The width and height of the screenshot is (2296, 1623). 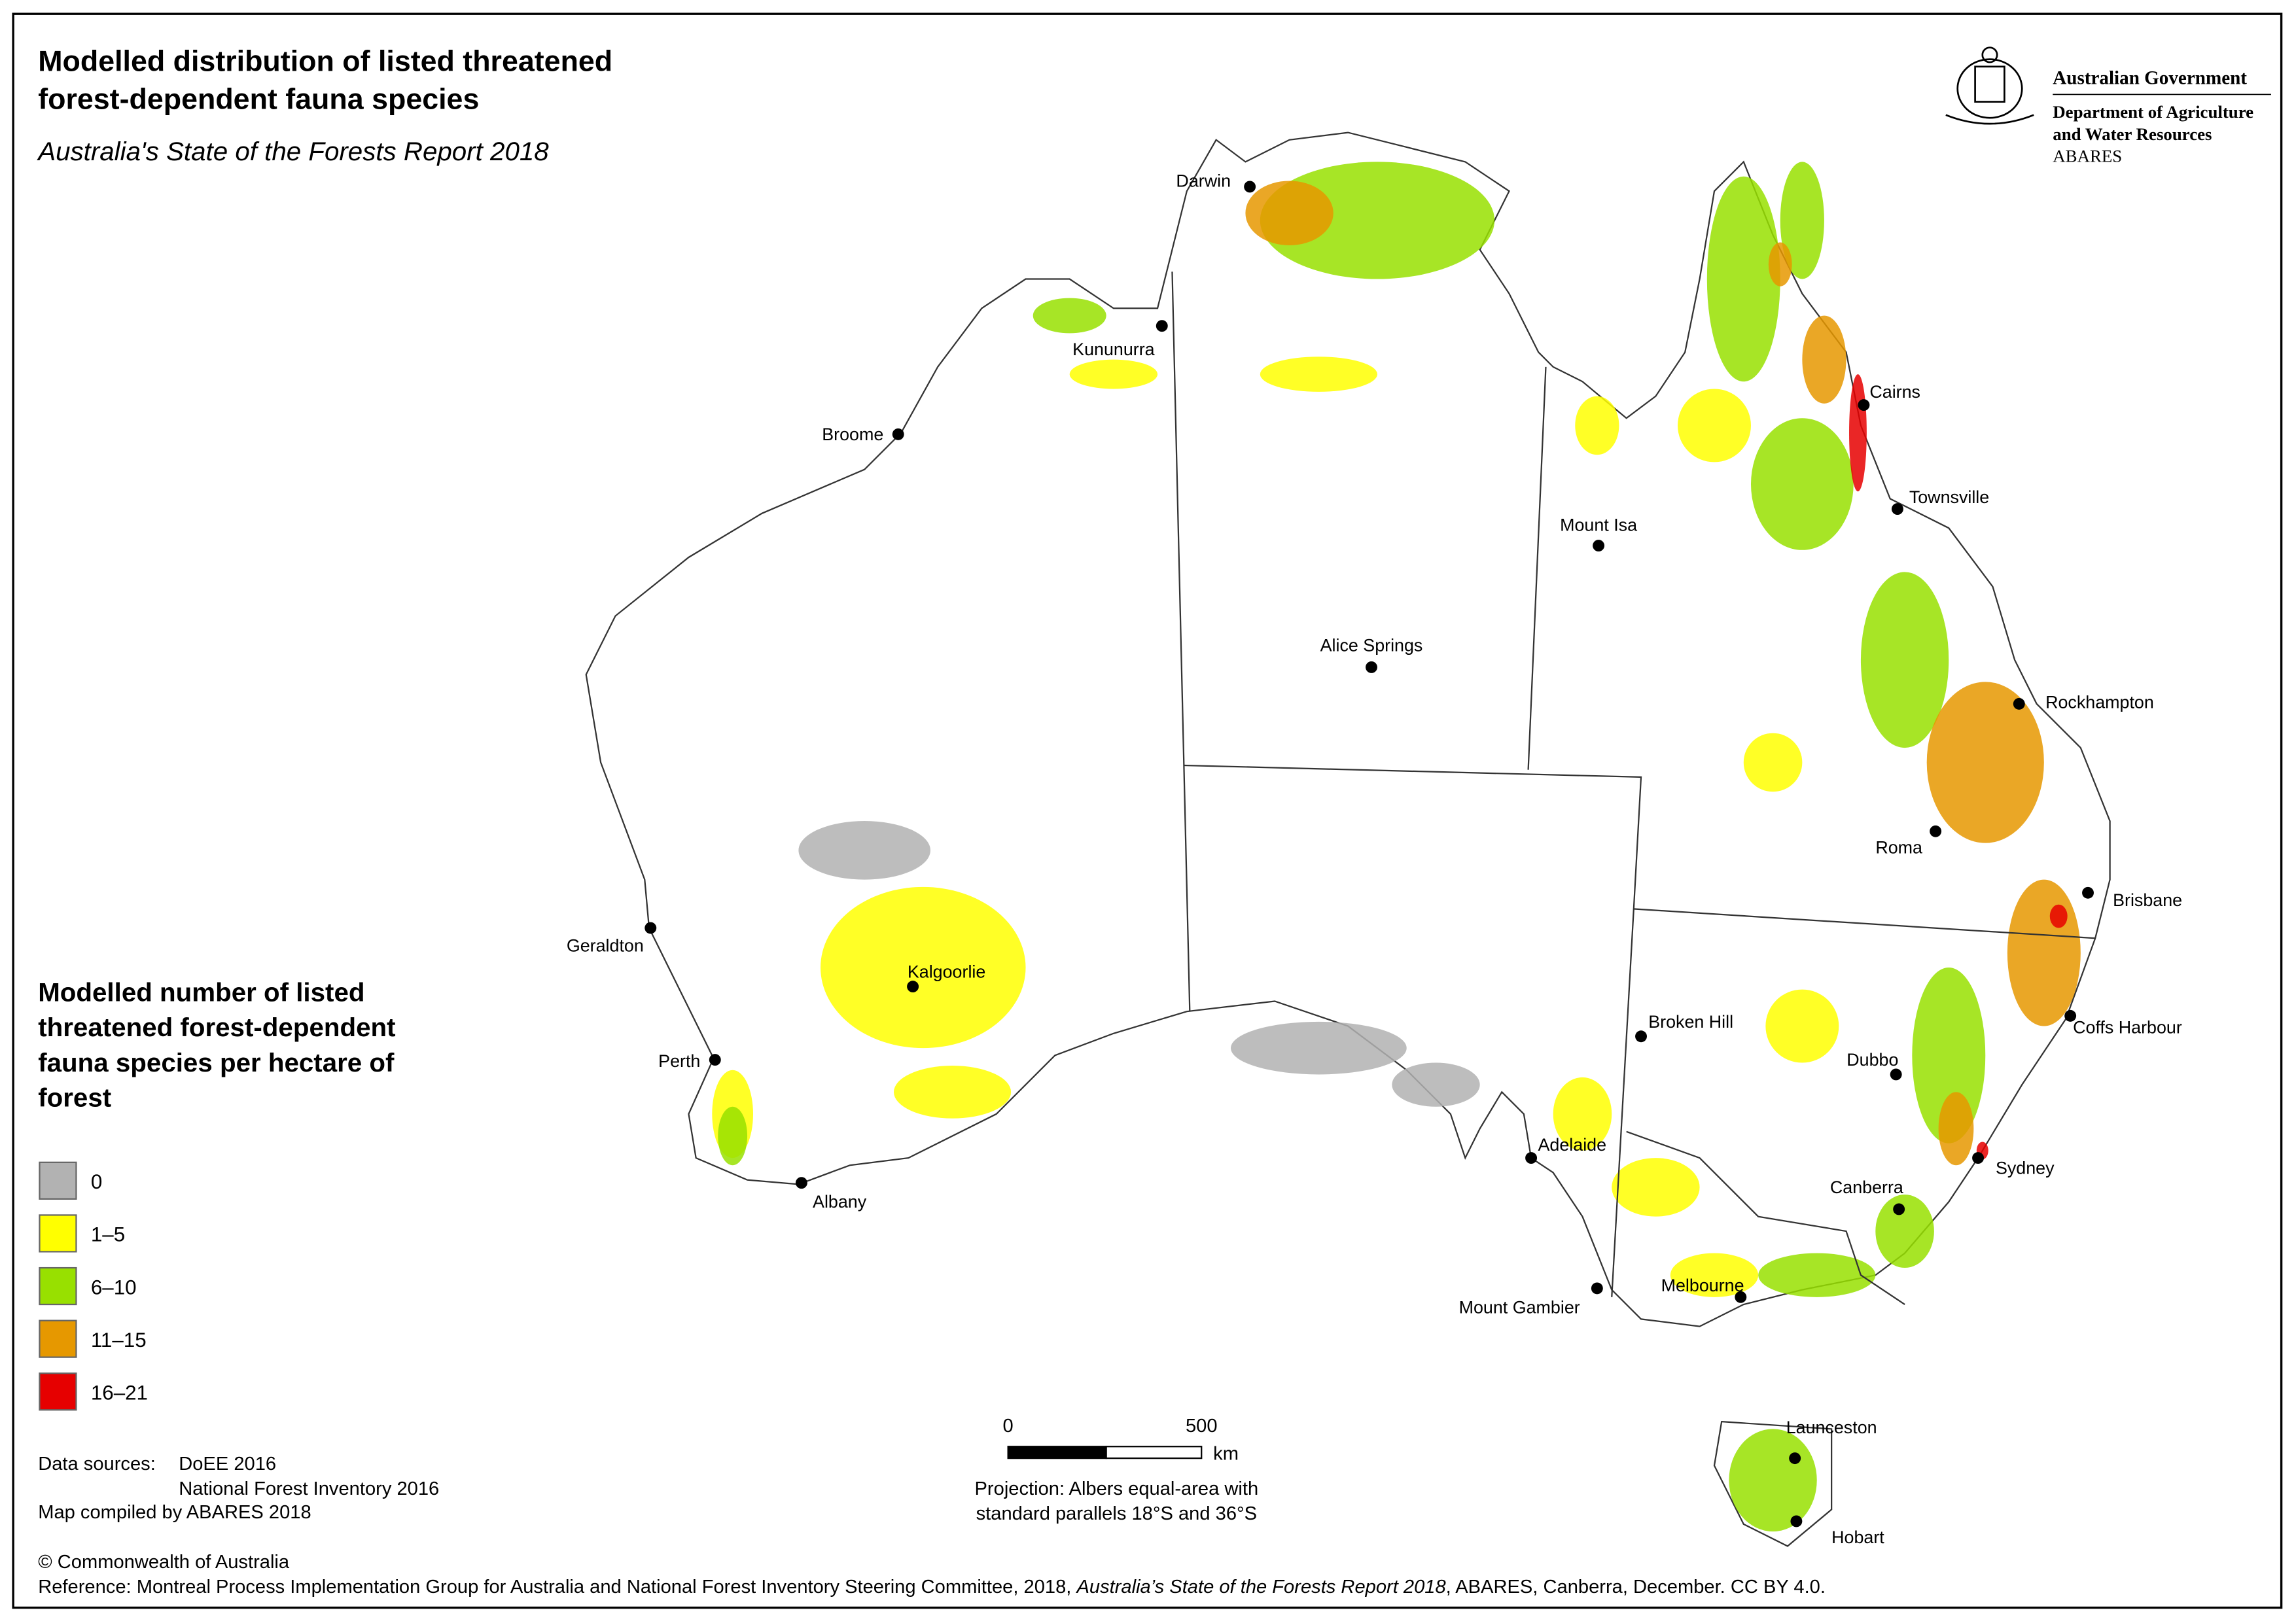 I want to click on city-label: Sydney, so click(x=2026, y=1168).